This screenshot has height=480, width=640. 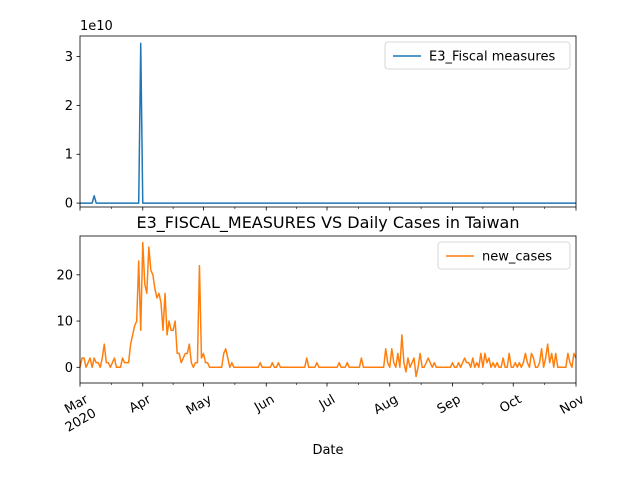 I want to click on legend: new_cases, so click(x=504, y=255).